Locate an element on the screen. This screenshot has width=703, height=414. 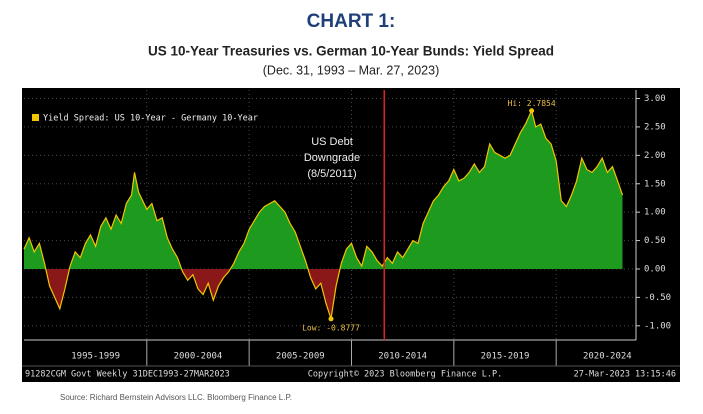
y-tick-label: -1.00 is located at coordinates (657, 326).